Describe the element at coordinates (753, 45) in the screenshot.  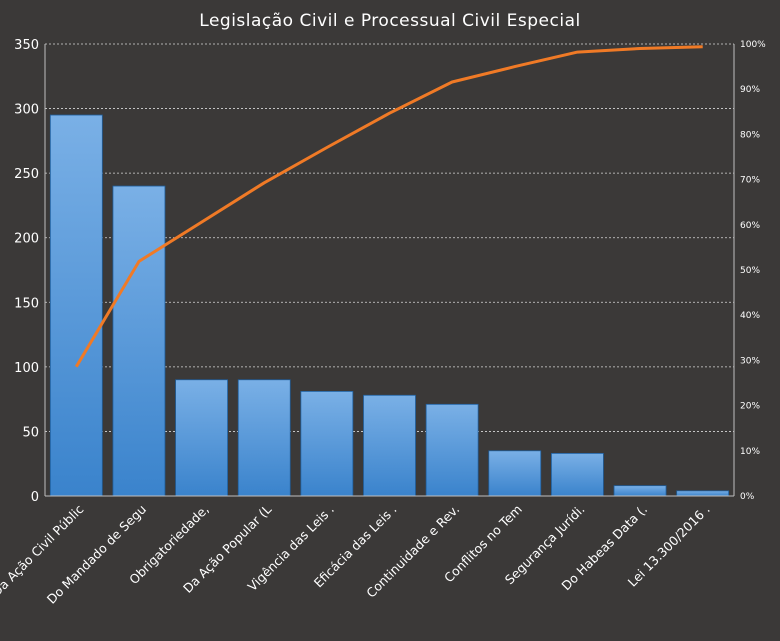
I see `y2-tick-label: 100%` at that location.